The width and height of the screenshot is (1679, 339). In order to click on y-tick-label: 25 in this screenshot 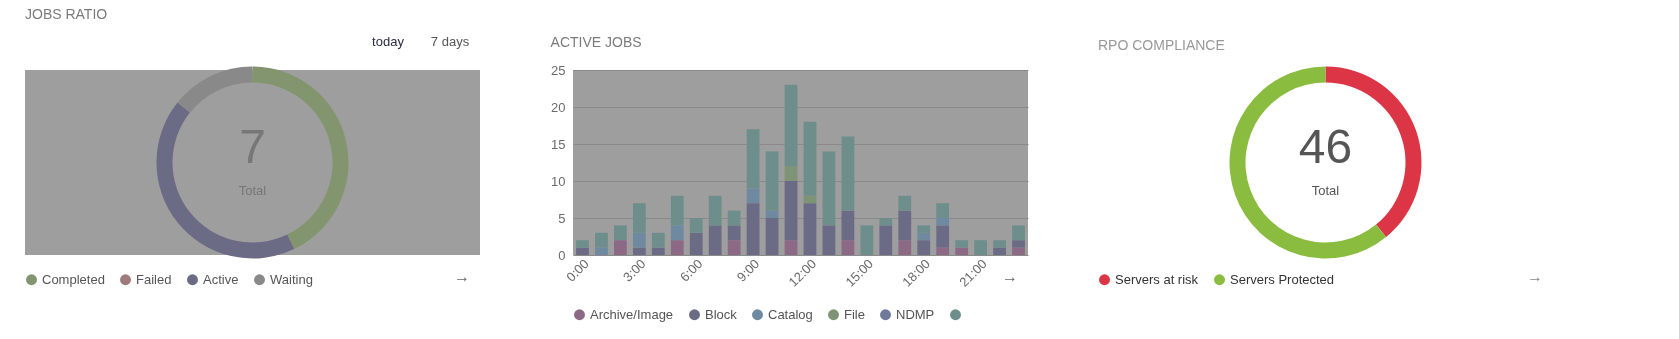, I will do `click(558, 70)`.